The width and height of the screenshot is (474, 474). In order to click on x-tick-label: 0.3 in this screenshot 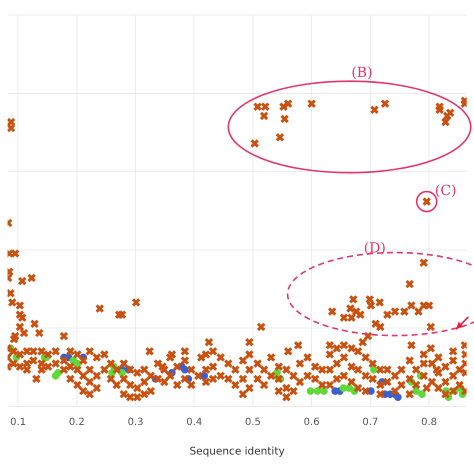, I will do `click(136, 422)`.